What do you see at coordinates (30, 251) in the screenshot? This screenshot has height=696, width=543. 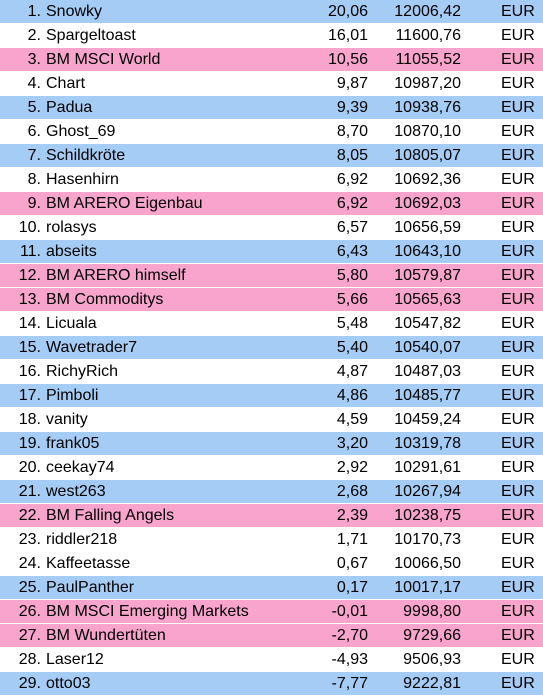 I see `rank-cell: 11.` at bounding box center [30, 251].